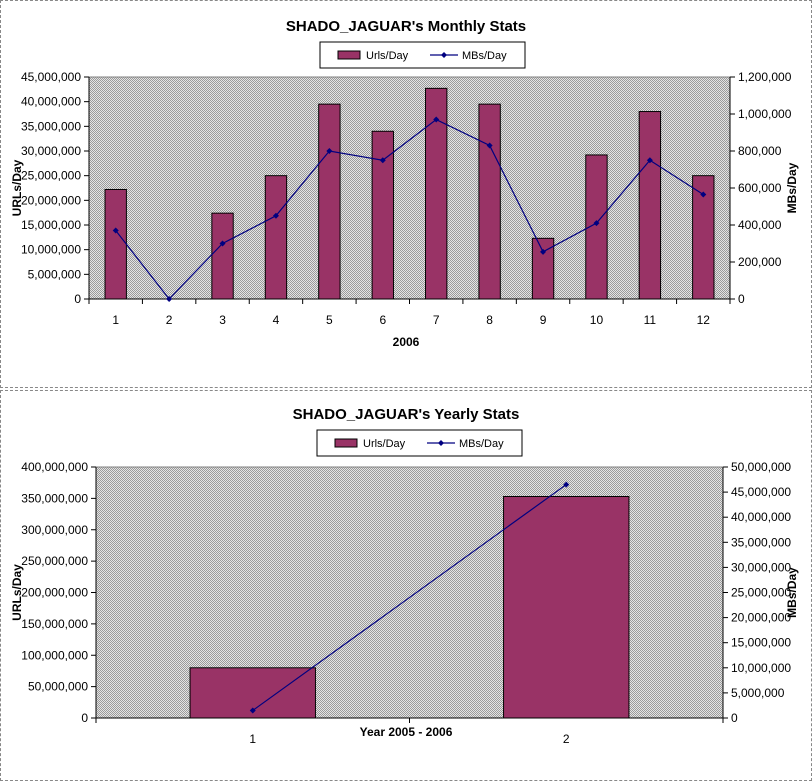 The width and height of the screenshot is (812, 781). I want to click on x-tick-label: 10, so click(597, 320).